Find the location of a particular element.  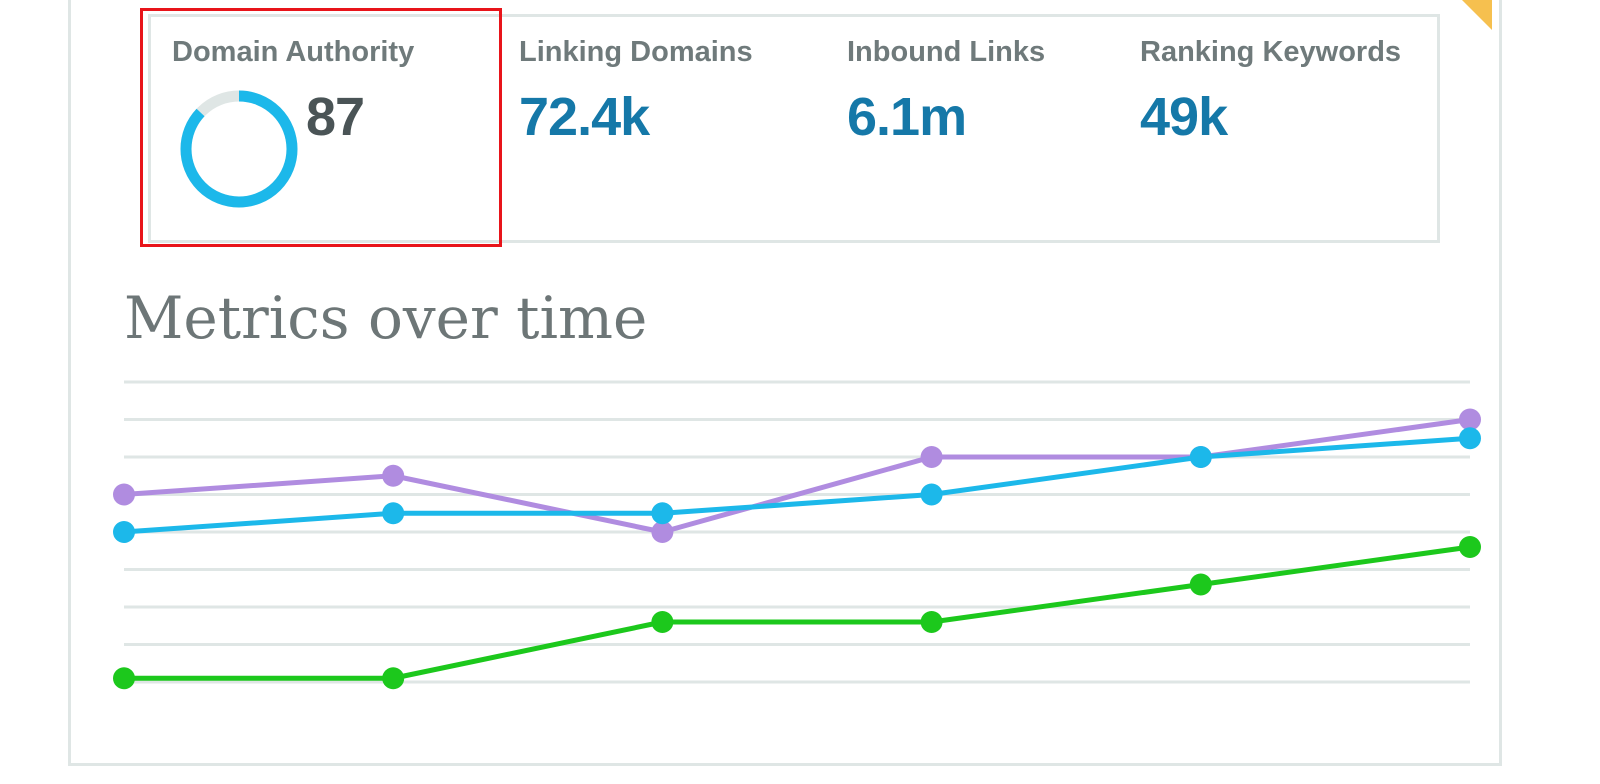

inbound-links-value: 6.1m is located at coordinates (907, 117).